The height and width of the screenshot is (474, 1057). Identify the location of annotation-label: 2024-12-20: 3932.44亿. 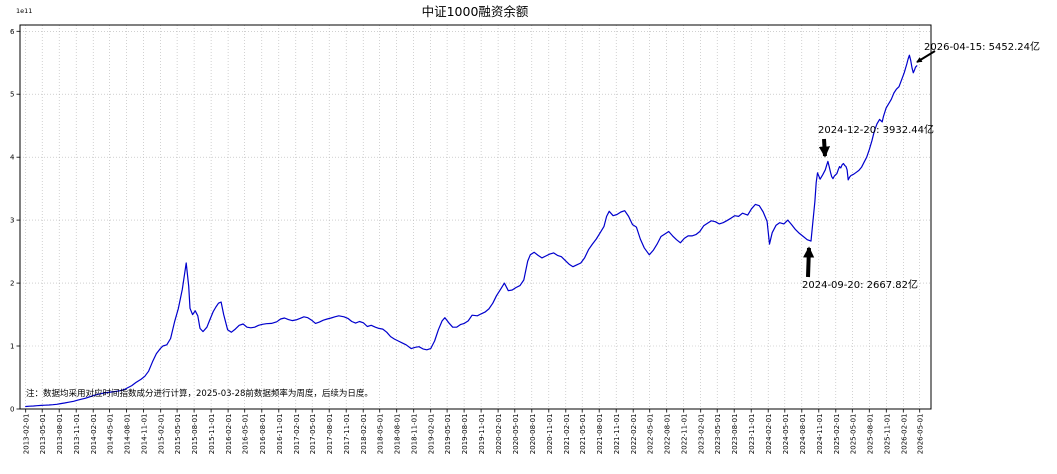
(876, 129).